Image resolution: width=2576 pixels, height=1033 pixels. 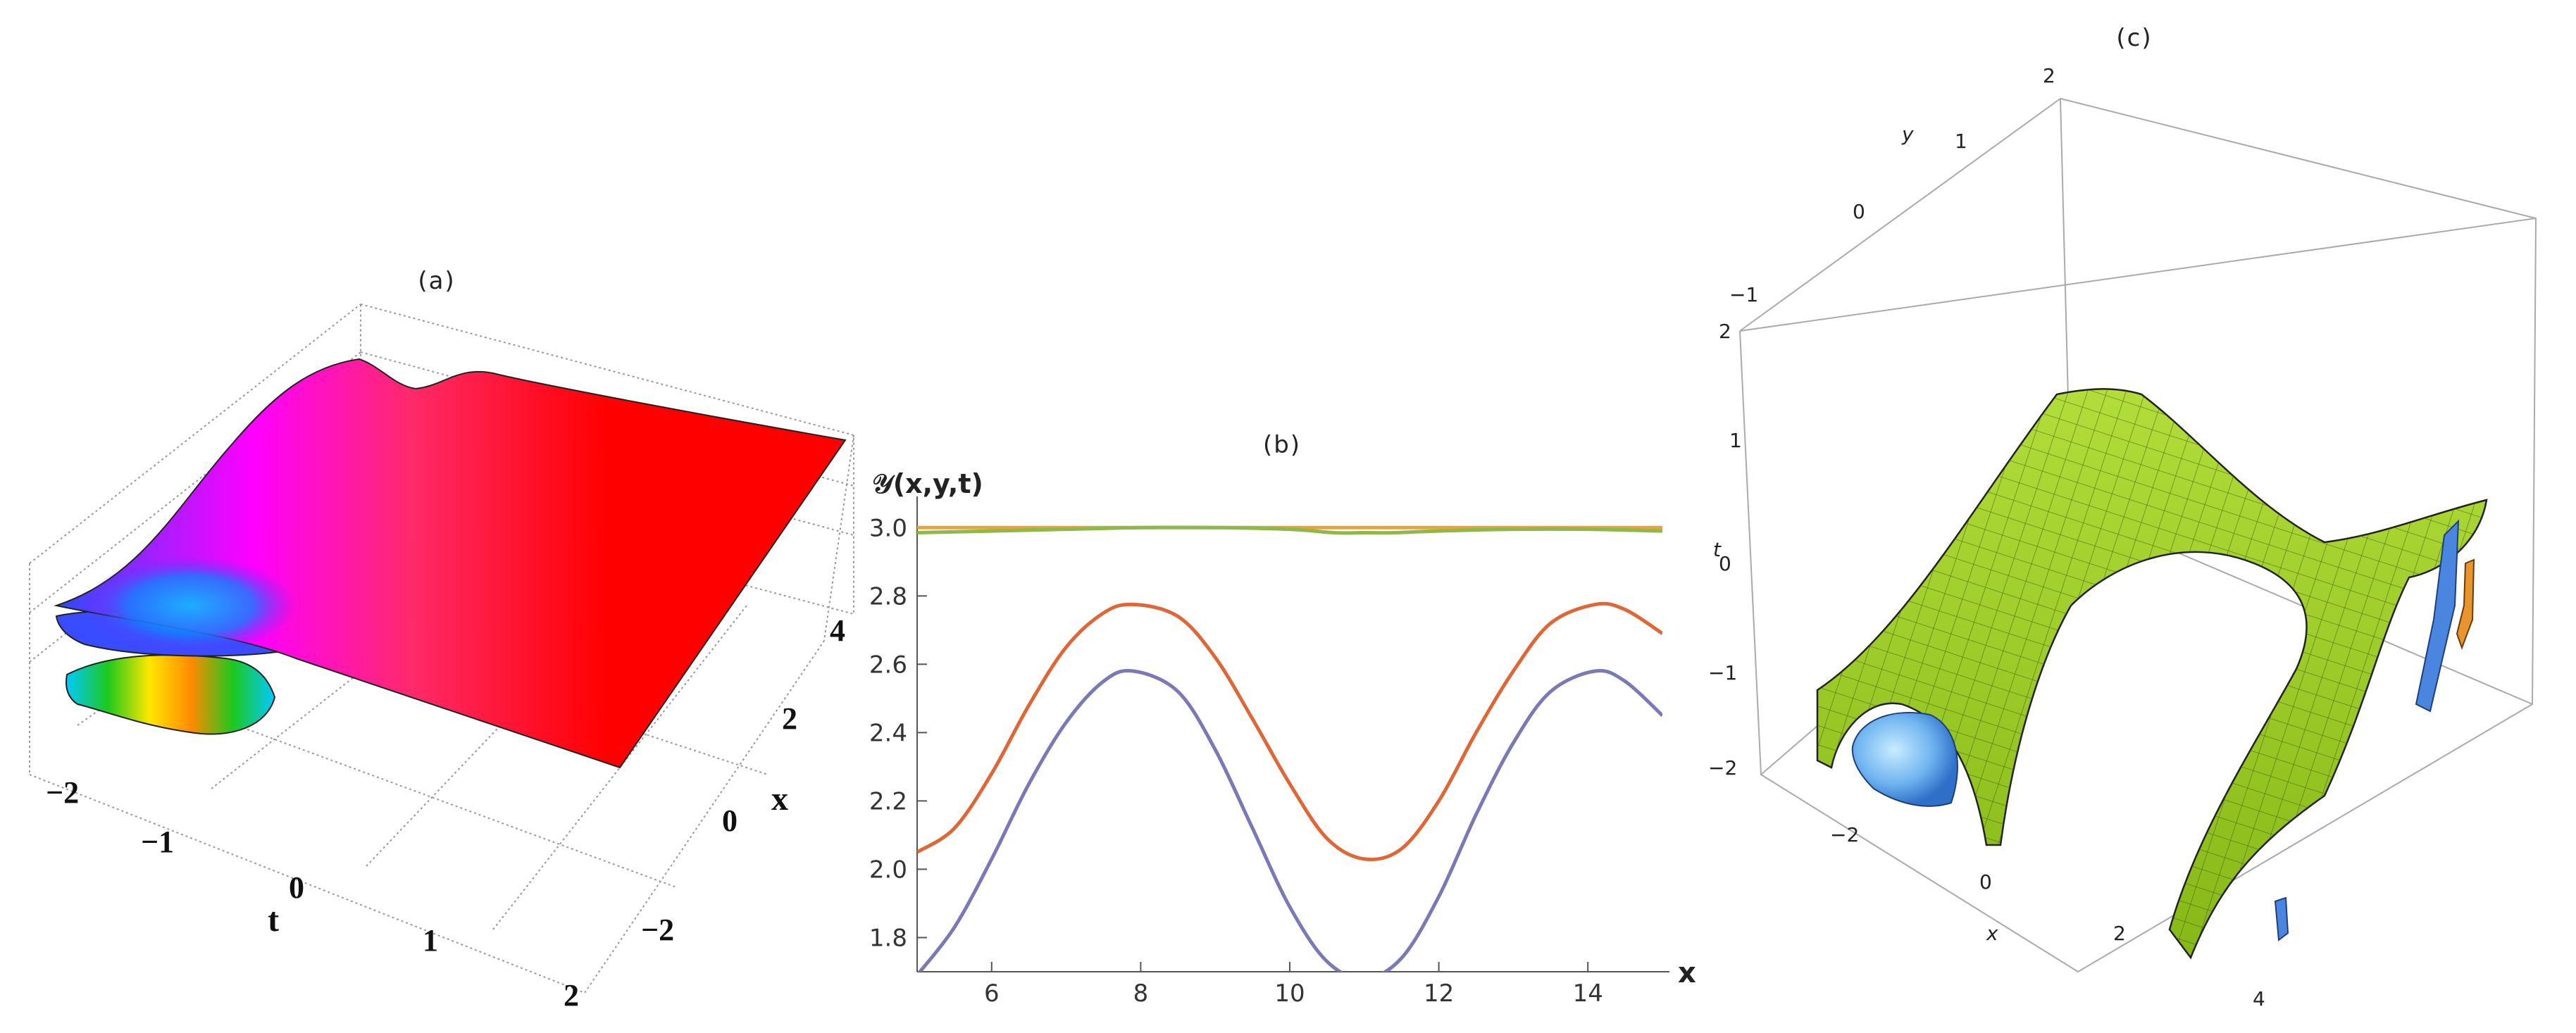 What do you see at coordinates (170, 695) in the screenshot?
I see `surface-bottom-layer` at bounding box center [170, 695].